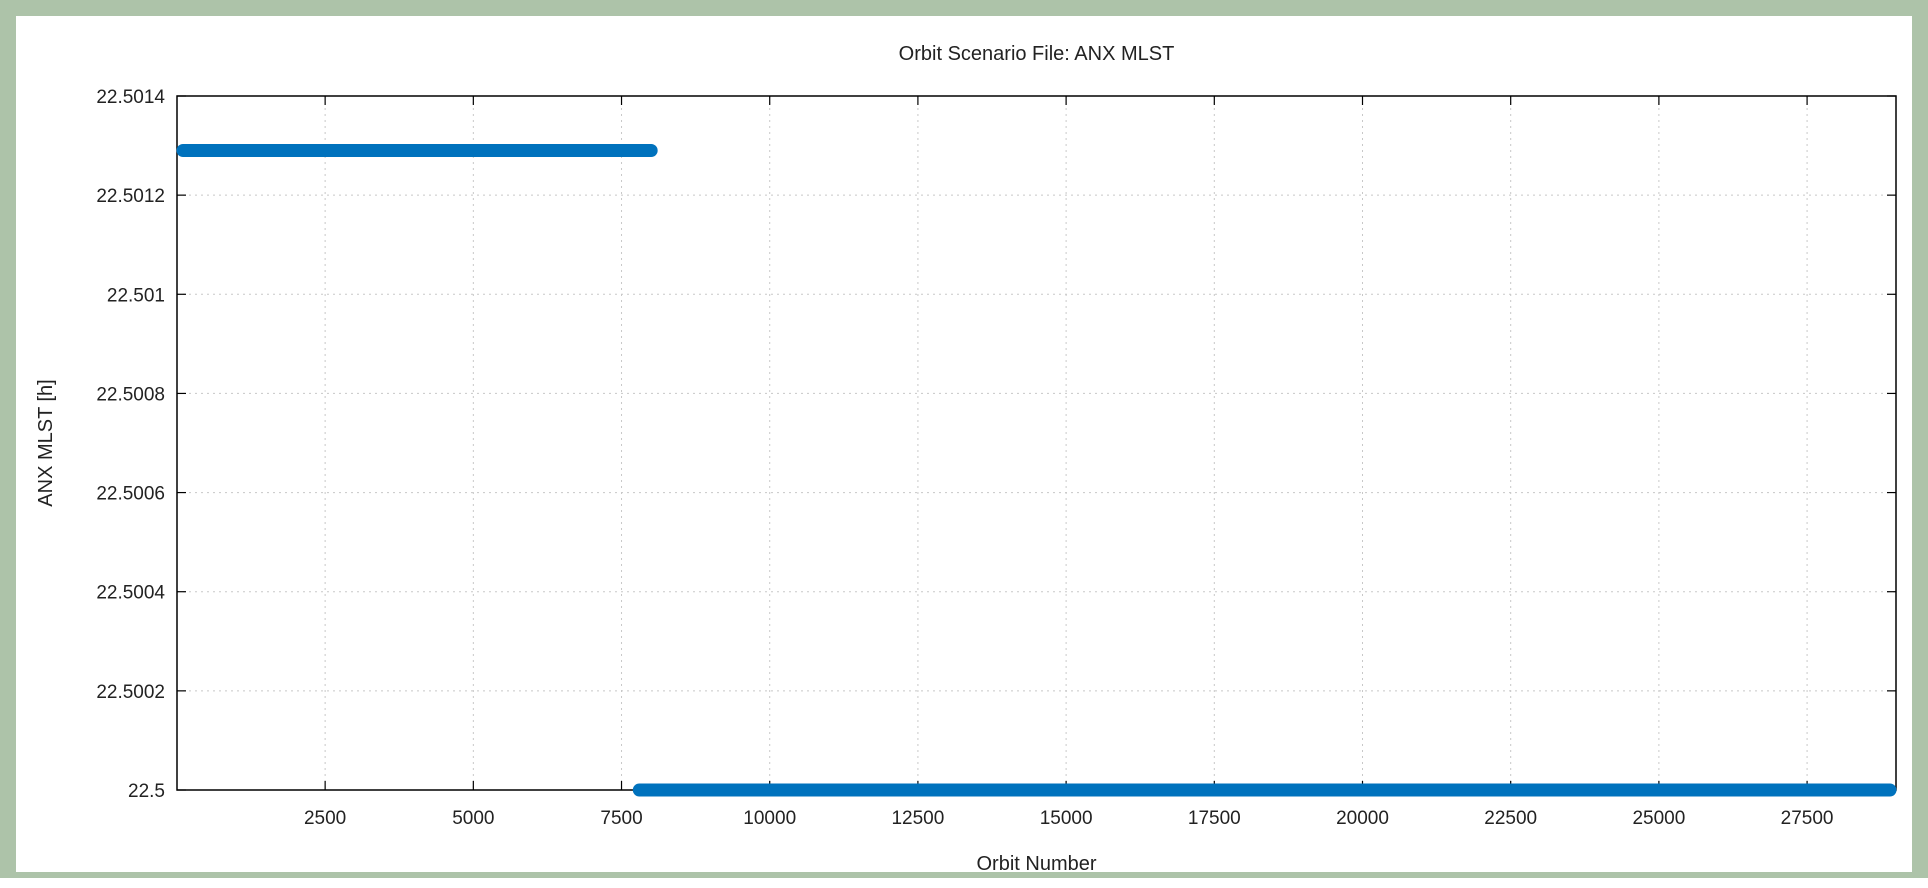  Describe the element at coordinates (621, 818) in the screenshot. I see `x-tick-label: 7500` at that location.